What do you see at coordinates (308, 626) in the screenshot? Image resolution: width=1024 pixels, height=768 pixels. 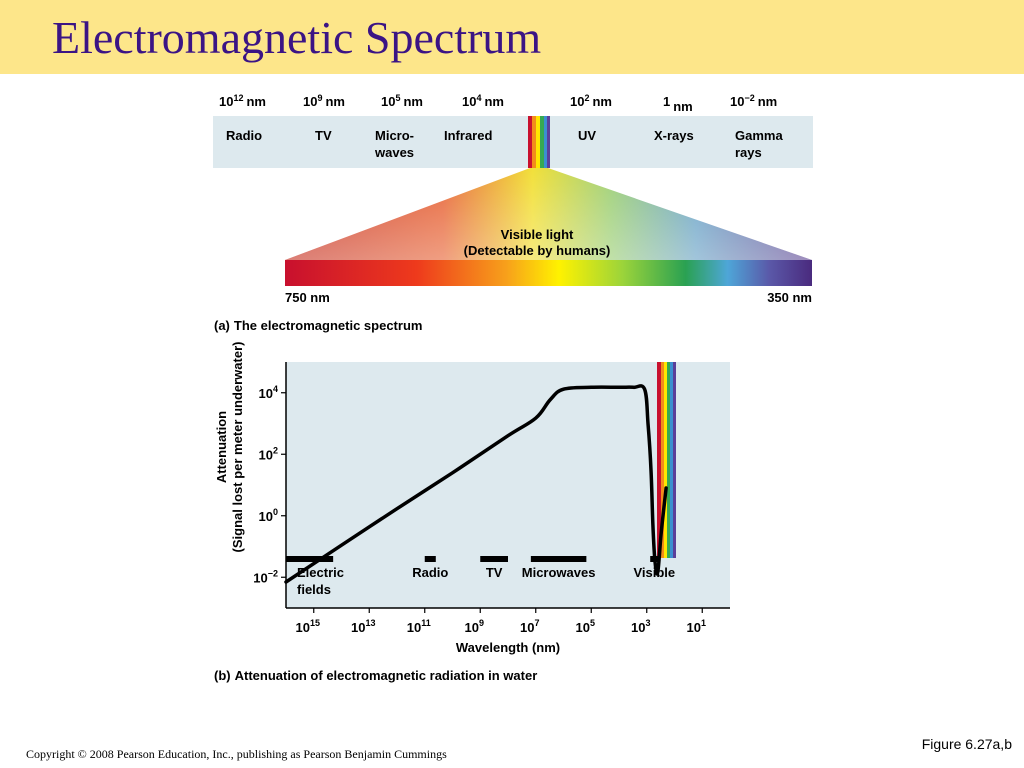 I see `x-tick-label: 10¹⁵` at bounding box center [308, 626].